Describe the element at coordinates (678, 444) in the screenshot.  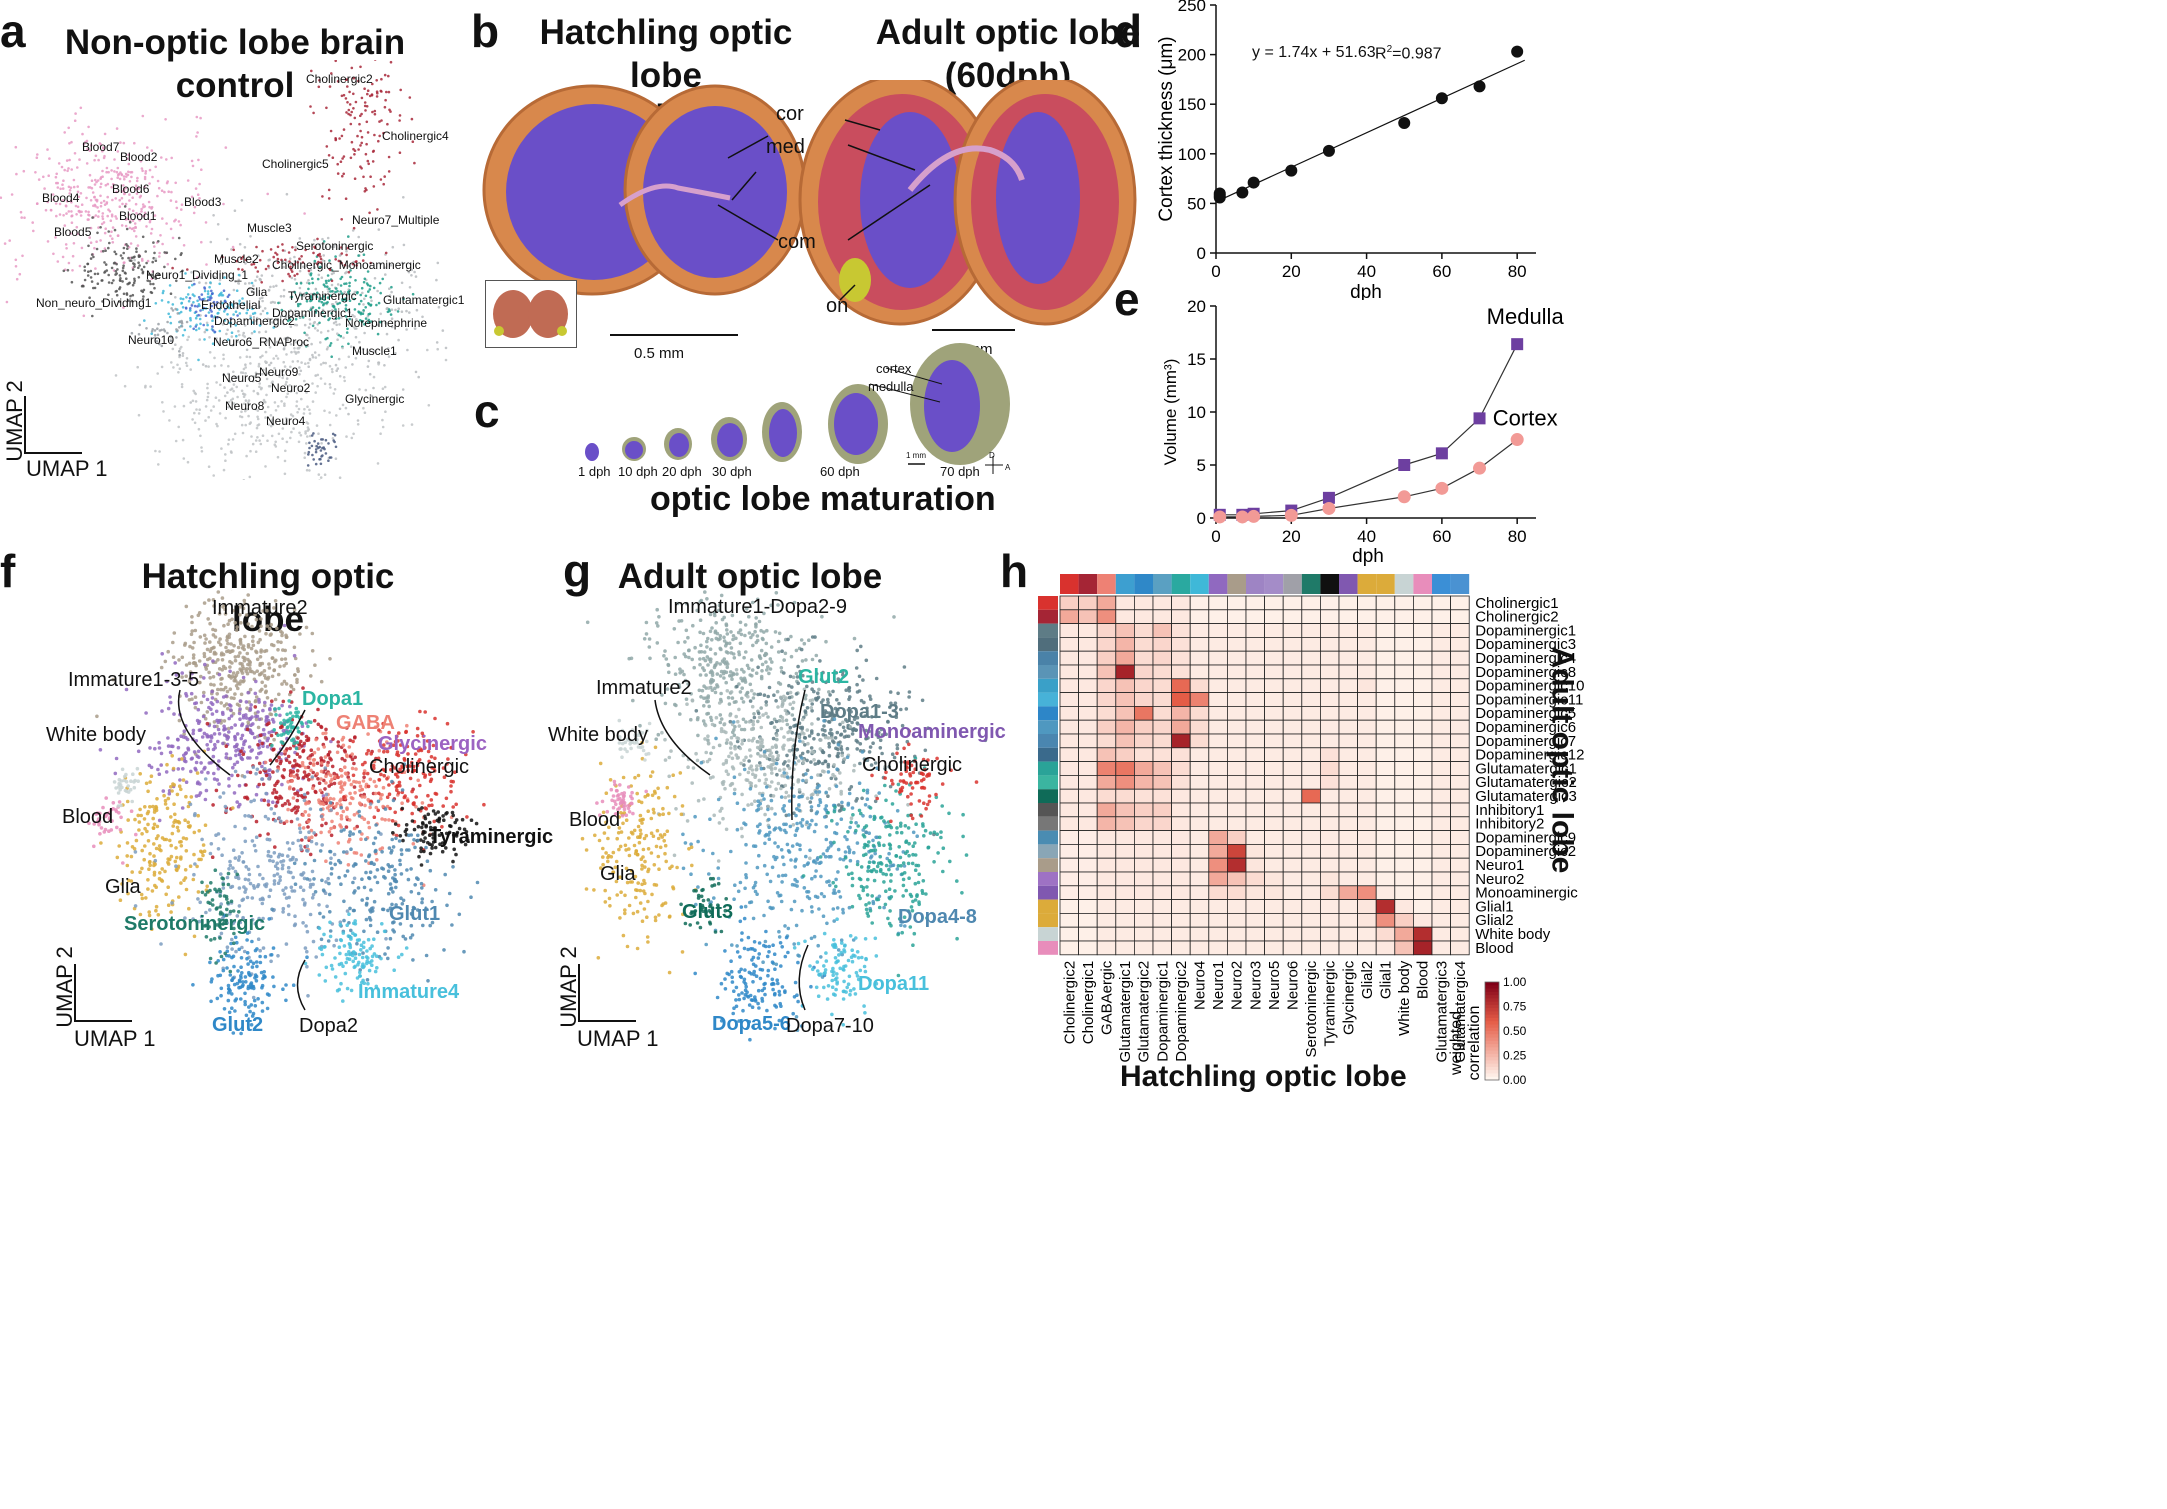
I see `lobe-20dph` at that location.